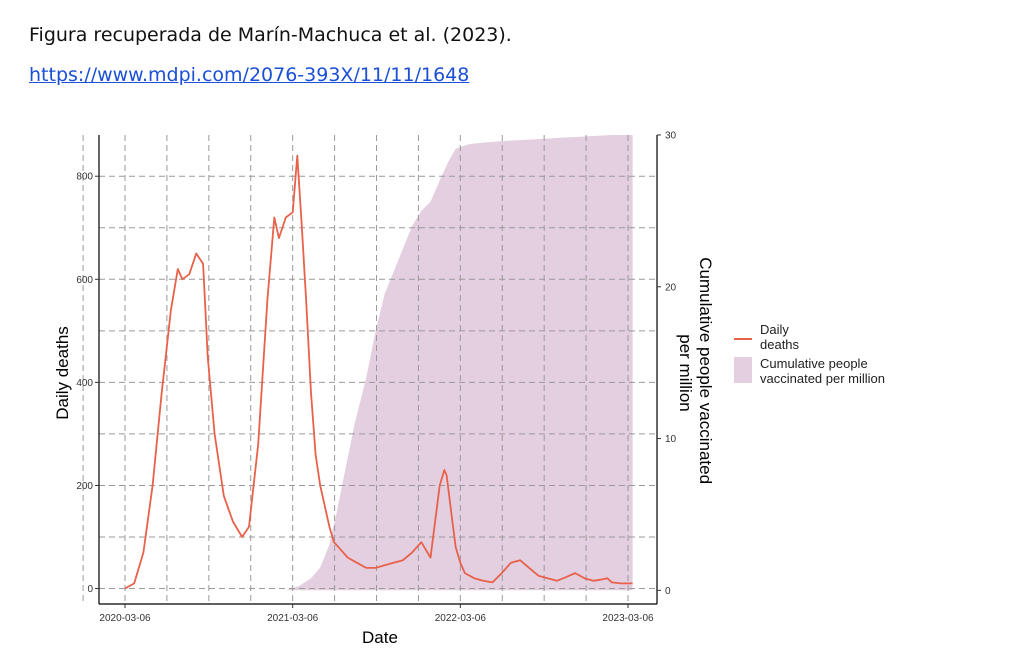 This screenshot has height=664, width=1024. Describe the element at coordinates (125, 618) in the screenshot. I see `x-tick-label: 2020-03-06` at that location.